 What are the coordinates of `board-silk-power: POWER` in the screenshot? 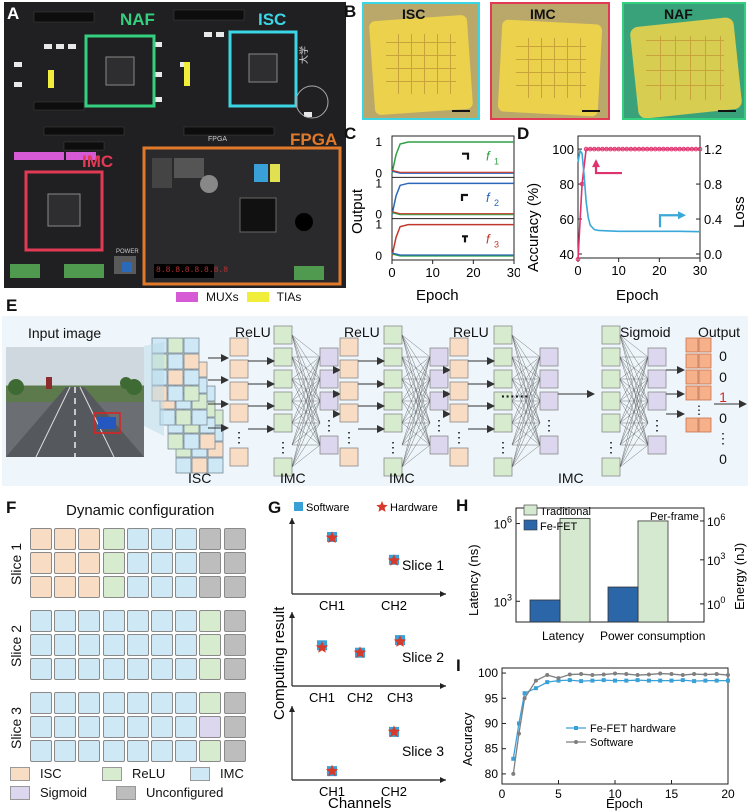 It's located at (127, 252).